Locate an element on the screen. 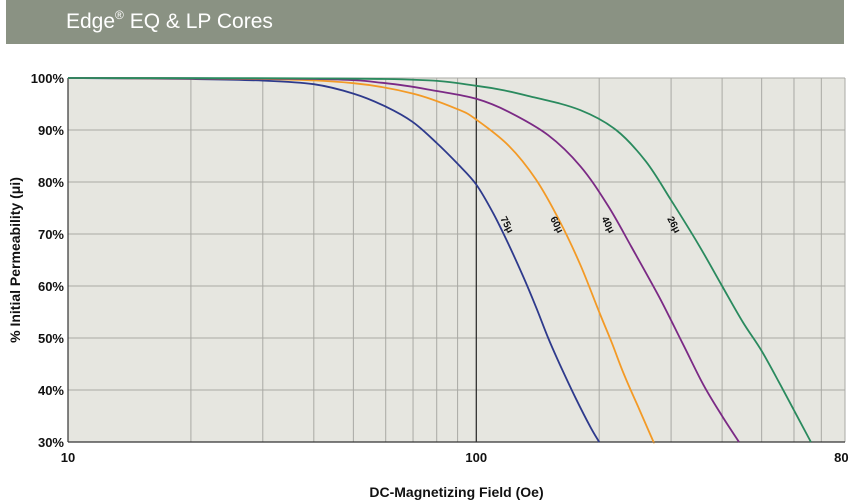 The height and width of the screenshot is (504, 849). y-tick-label: 70% is located at coordinates (51, 234).